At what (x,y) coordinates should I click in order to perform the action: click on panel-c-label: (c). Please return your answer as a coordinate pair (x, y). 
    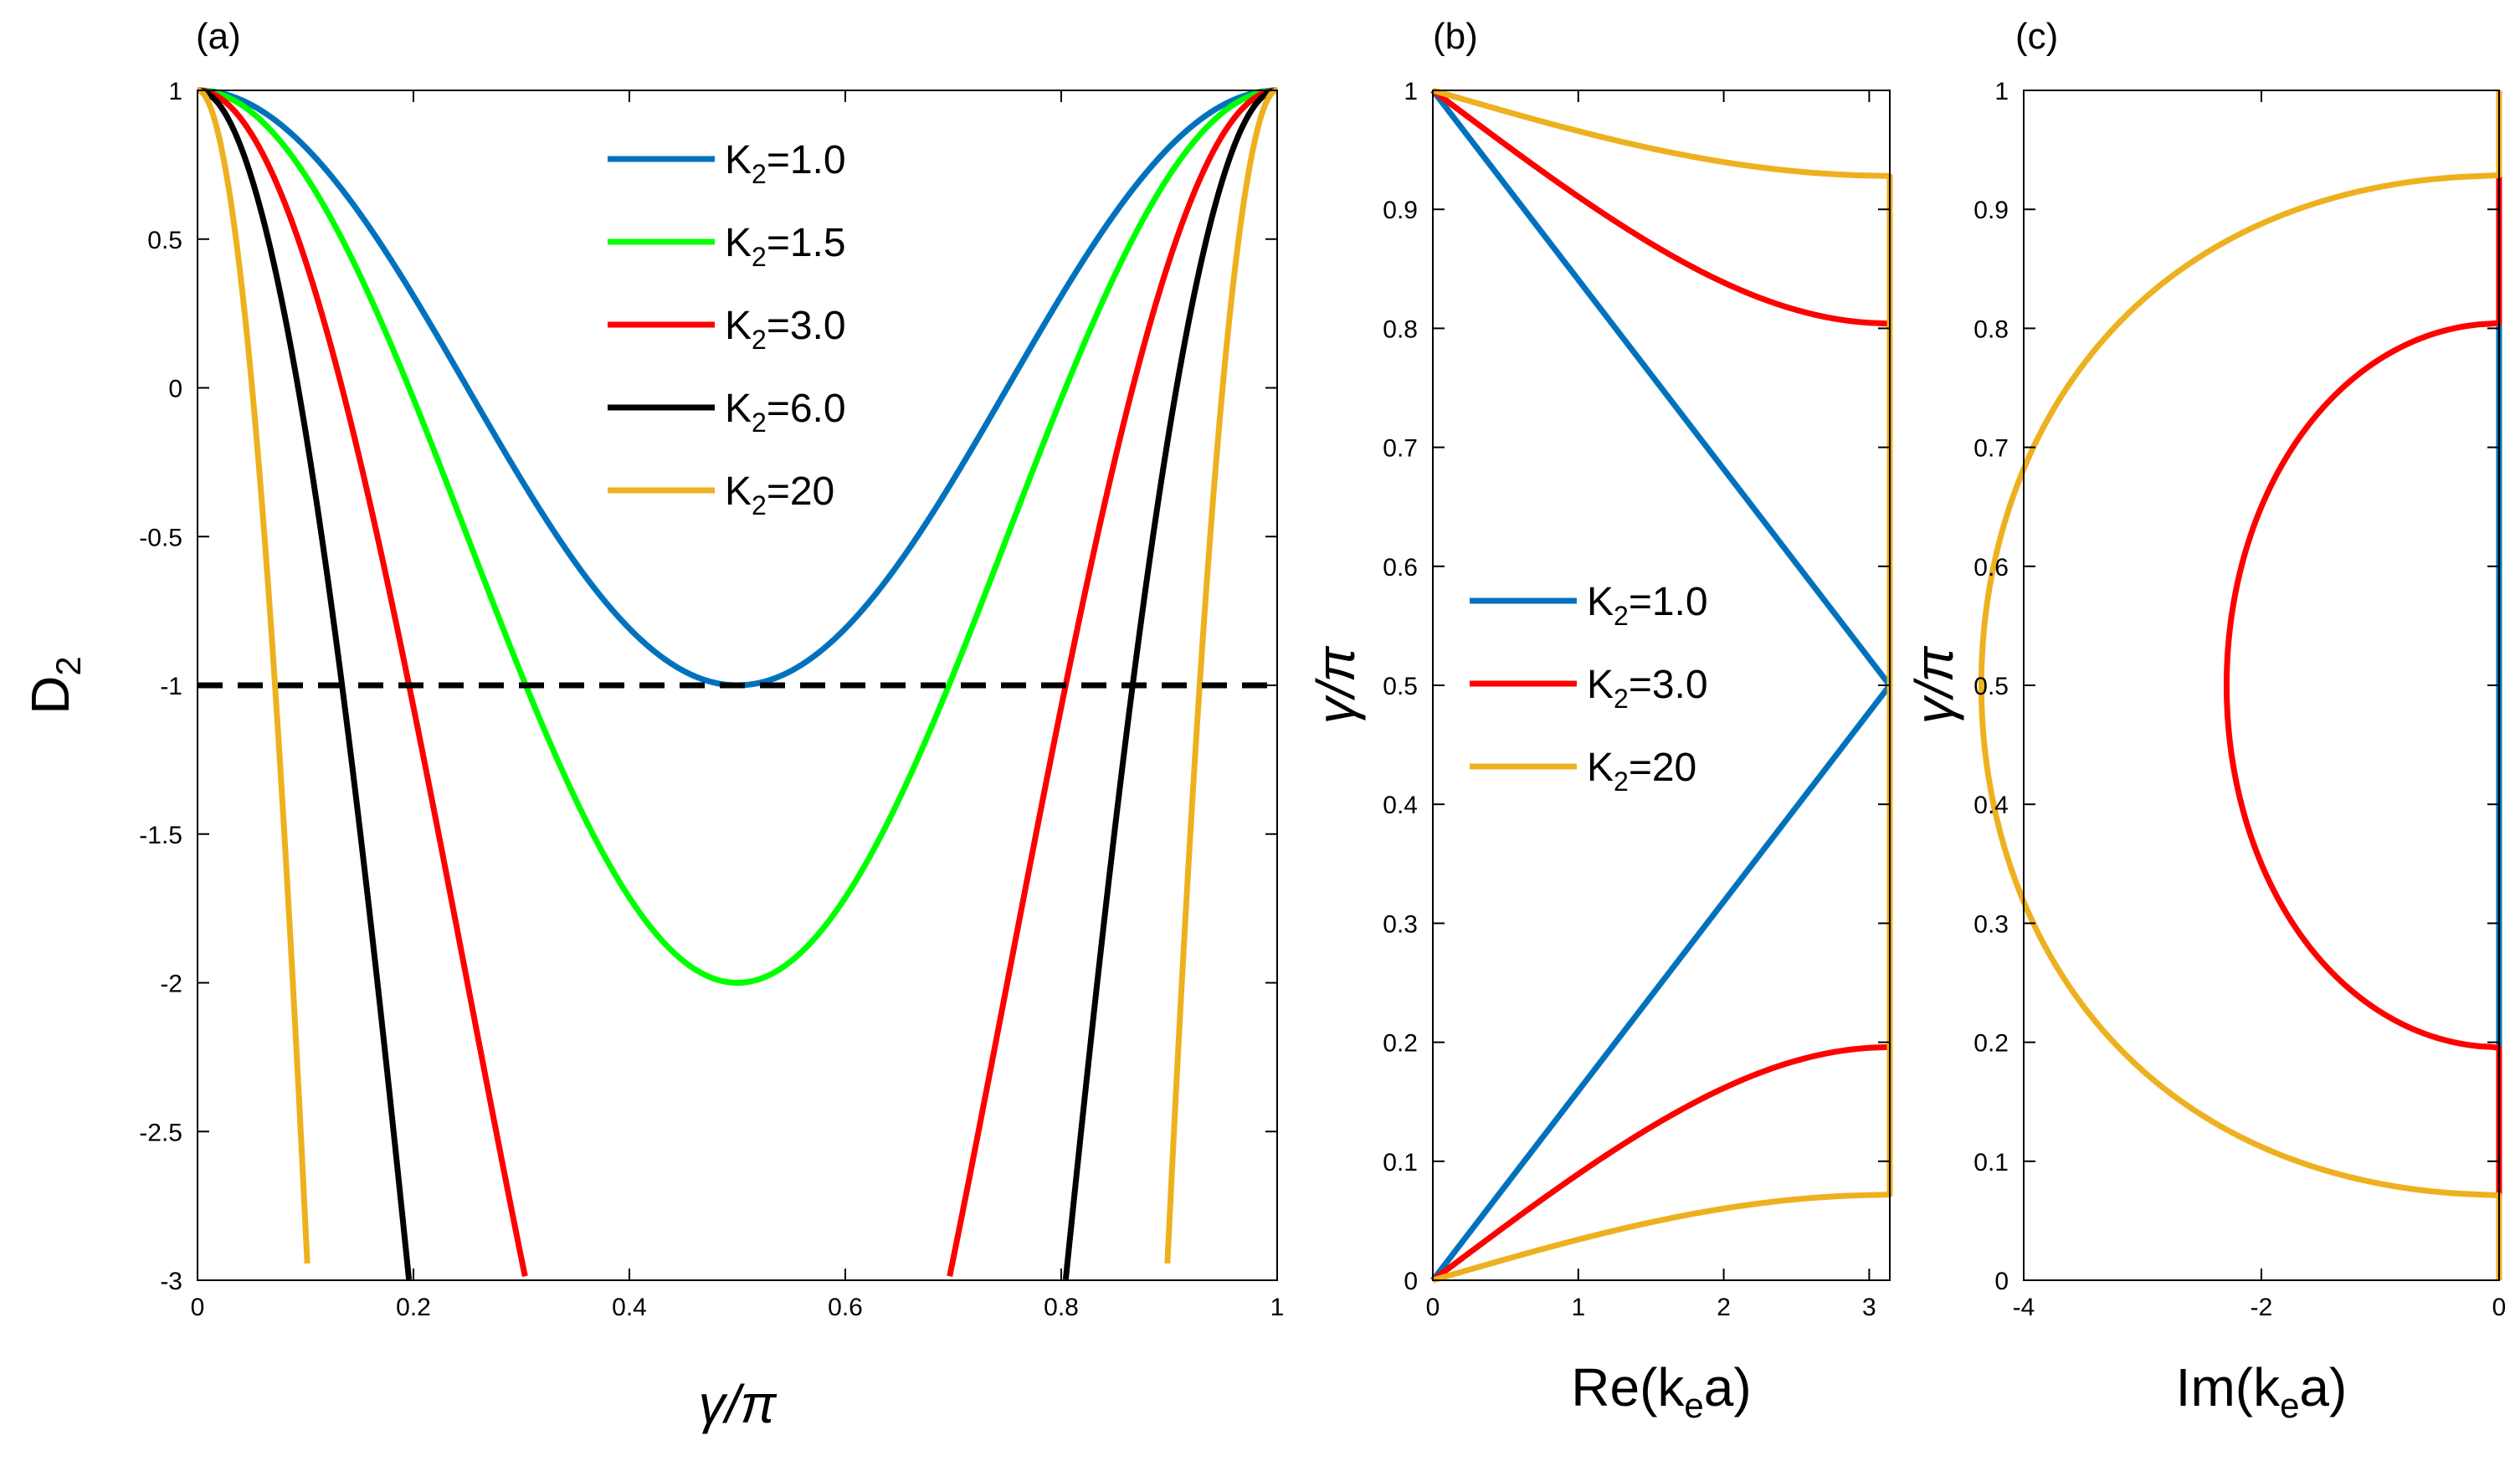
    Looking at the image, I should click on (2036, 36).